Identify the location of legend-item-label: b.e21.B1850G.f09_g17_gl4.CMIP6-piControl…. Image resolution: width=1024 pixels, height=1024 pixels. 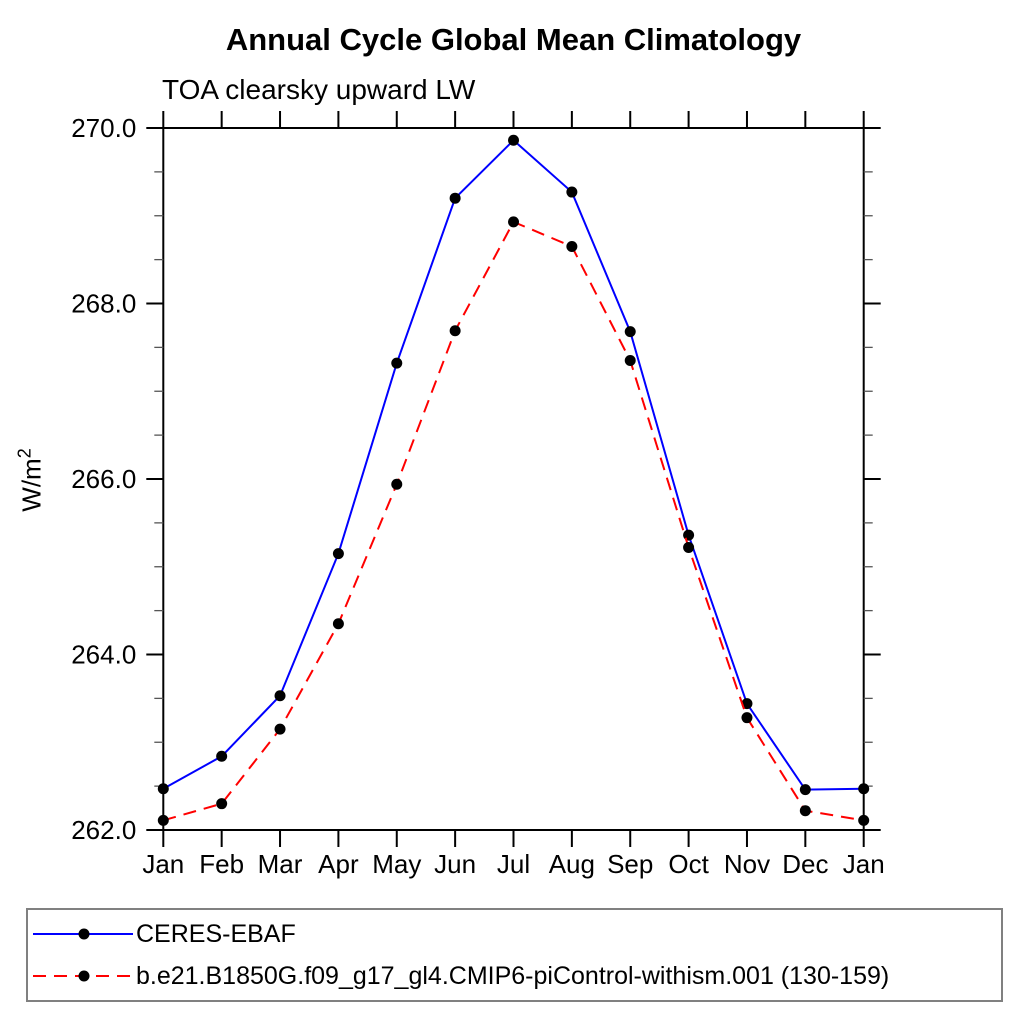
(513, 975).